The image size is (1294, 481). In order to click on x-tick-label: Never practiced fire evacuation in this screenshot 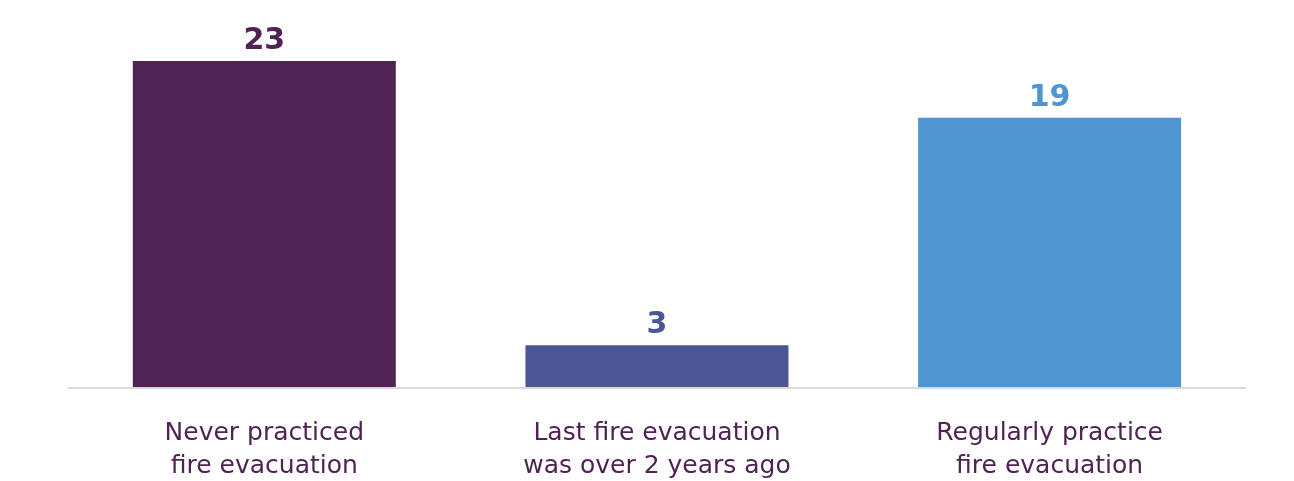, I will do `click(264, 448)`.